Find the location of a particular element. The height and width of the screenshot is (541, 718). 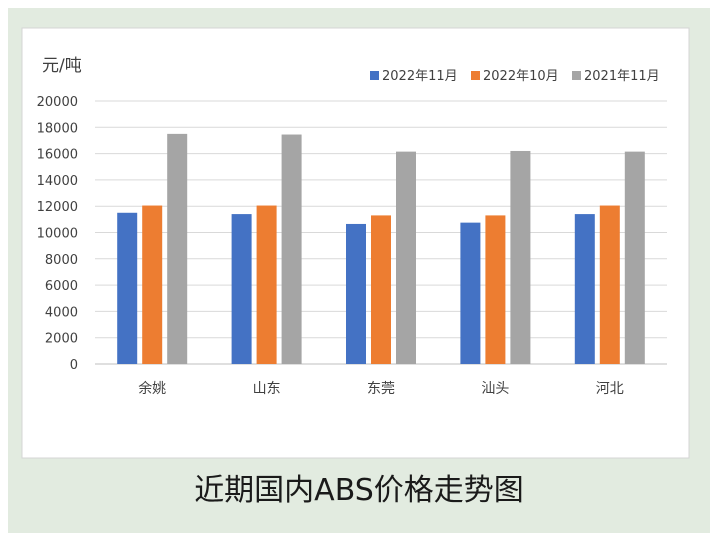

category-label: 余姚 is located at coordinates (152, 388).